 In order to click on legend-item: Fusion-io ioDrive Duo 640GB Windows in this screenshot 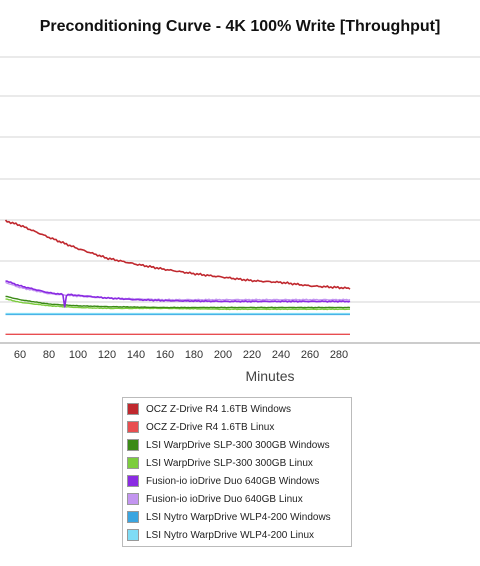, I will do `click(239, 481)`.